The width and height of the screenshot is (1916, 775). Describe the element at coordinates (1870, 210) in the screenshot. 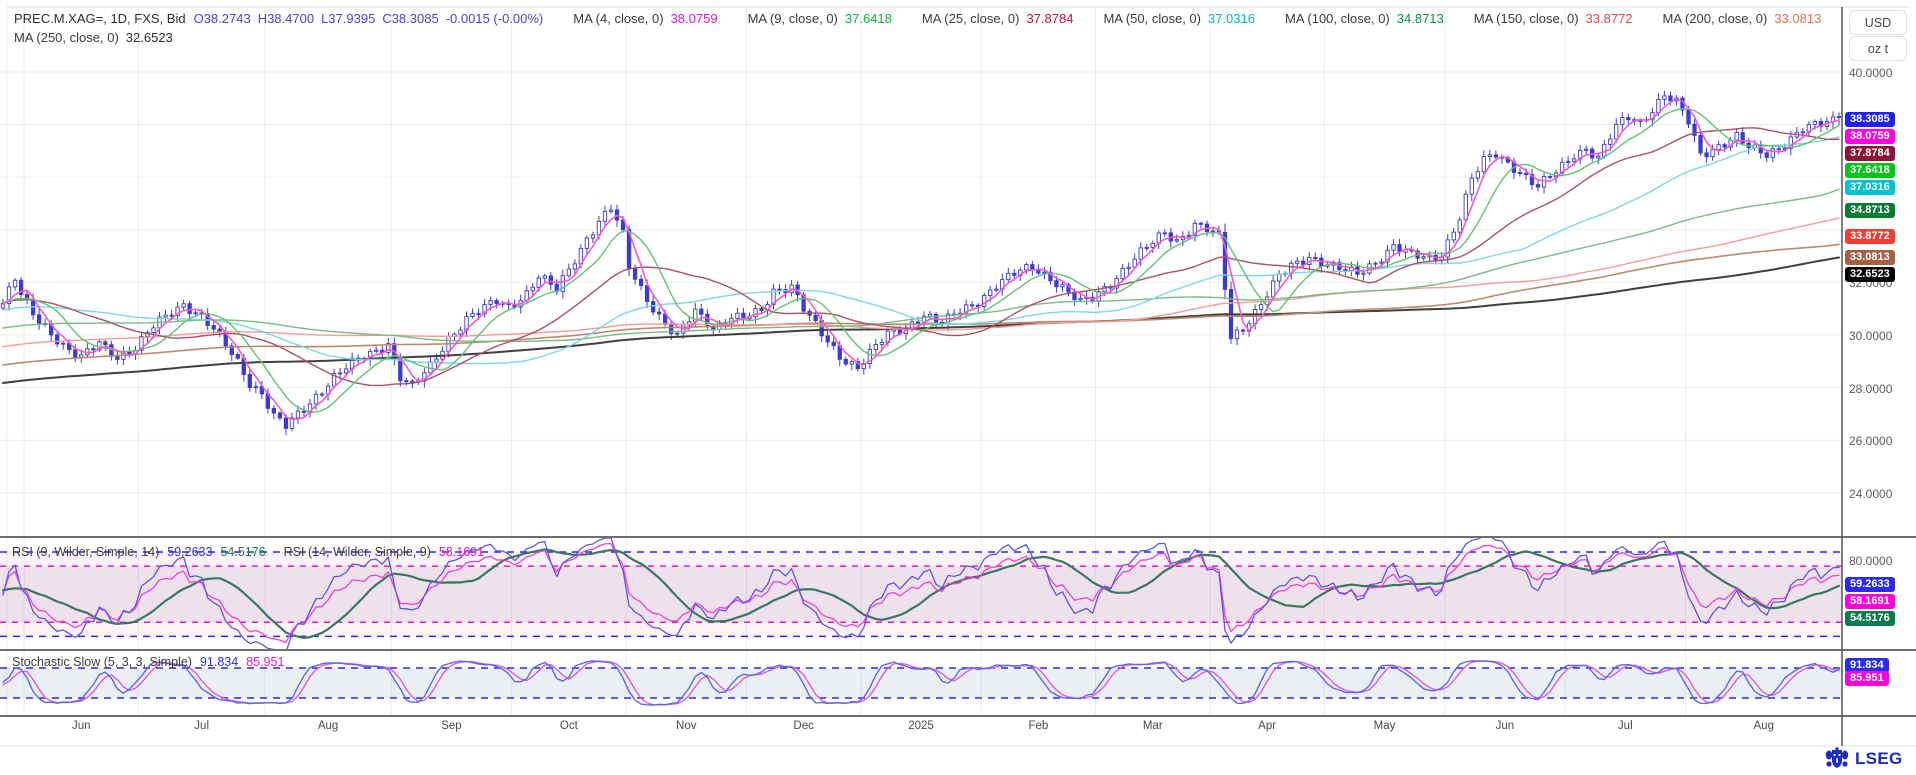

I see `price-axis-badge: 34.8713` at that location.